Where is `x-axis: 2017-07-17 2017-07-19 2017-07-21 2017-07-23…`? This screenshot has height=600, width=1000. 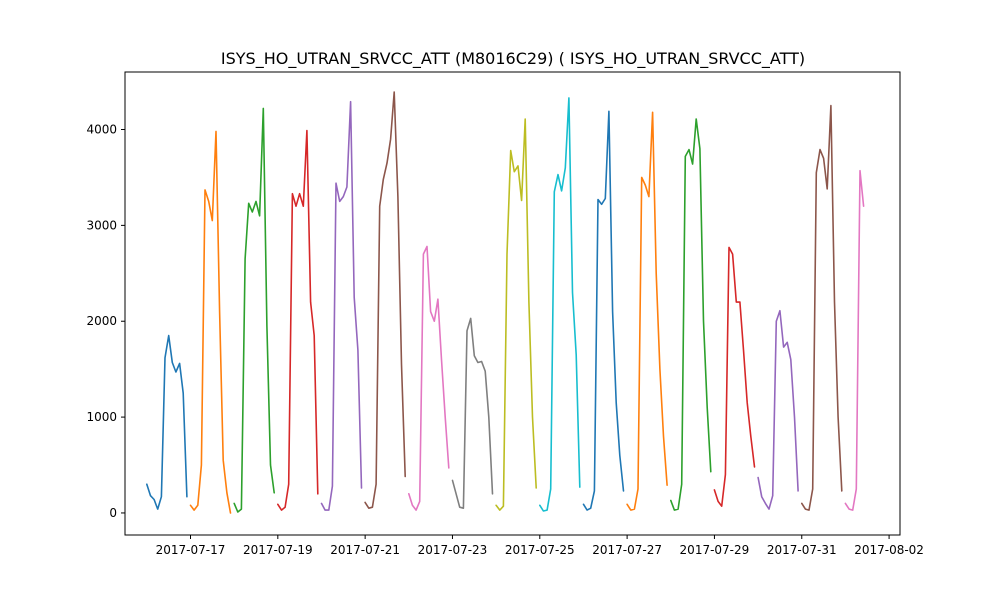 x-axis: 2017-07-17 2017-07-19 2017-07-21 2017-07-23… is located at coordinates (540, 546).